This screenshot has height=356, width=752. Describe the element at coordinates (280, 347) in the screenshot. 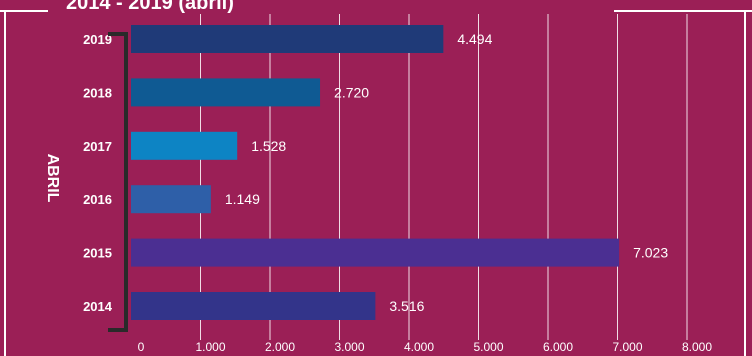

I see `x-tick-label: 2.000` at that location.